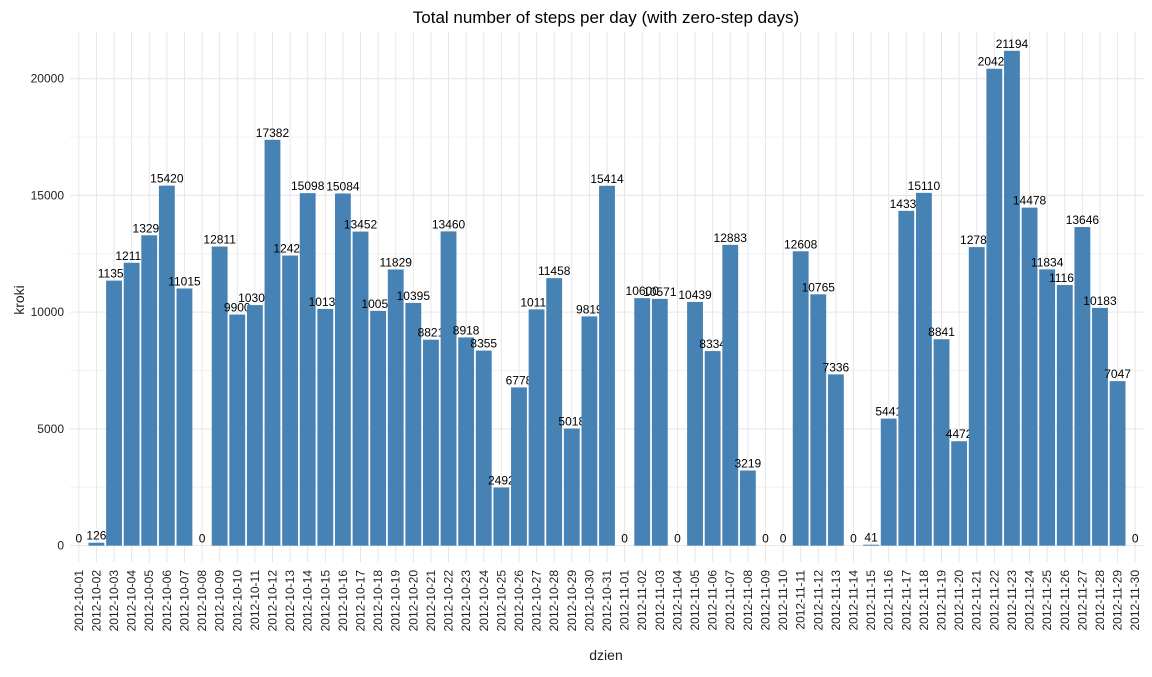 Image resolution: width=1152 pixels, height=677 pixels. Describe the element at coordinates (643, 291) in the screenshot. I see `data-label: 10600` at that location.